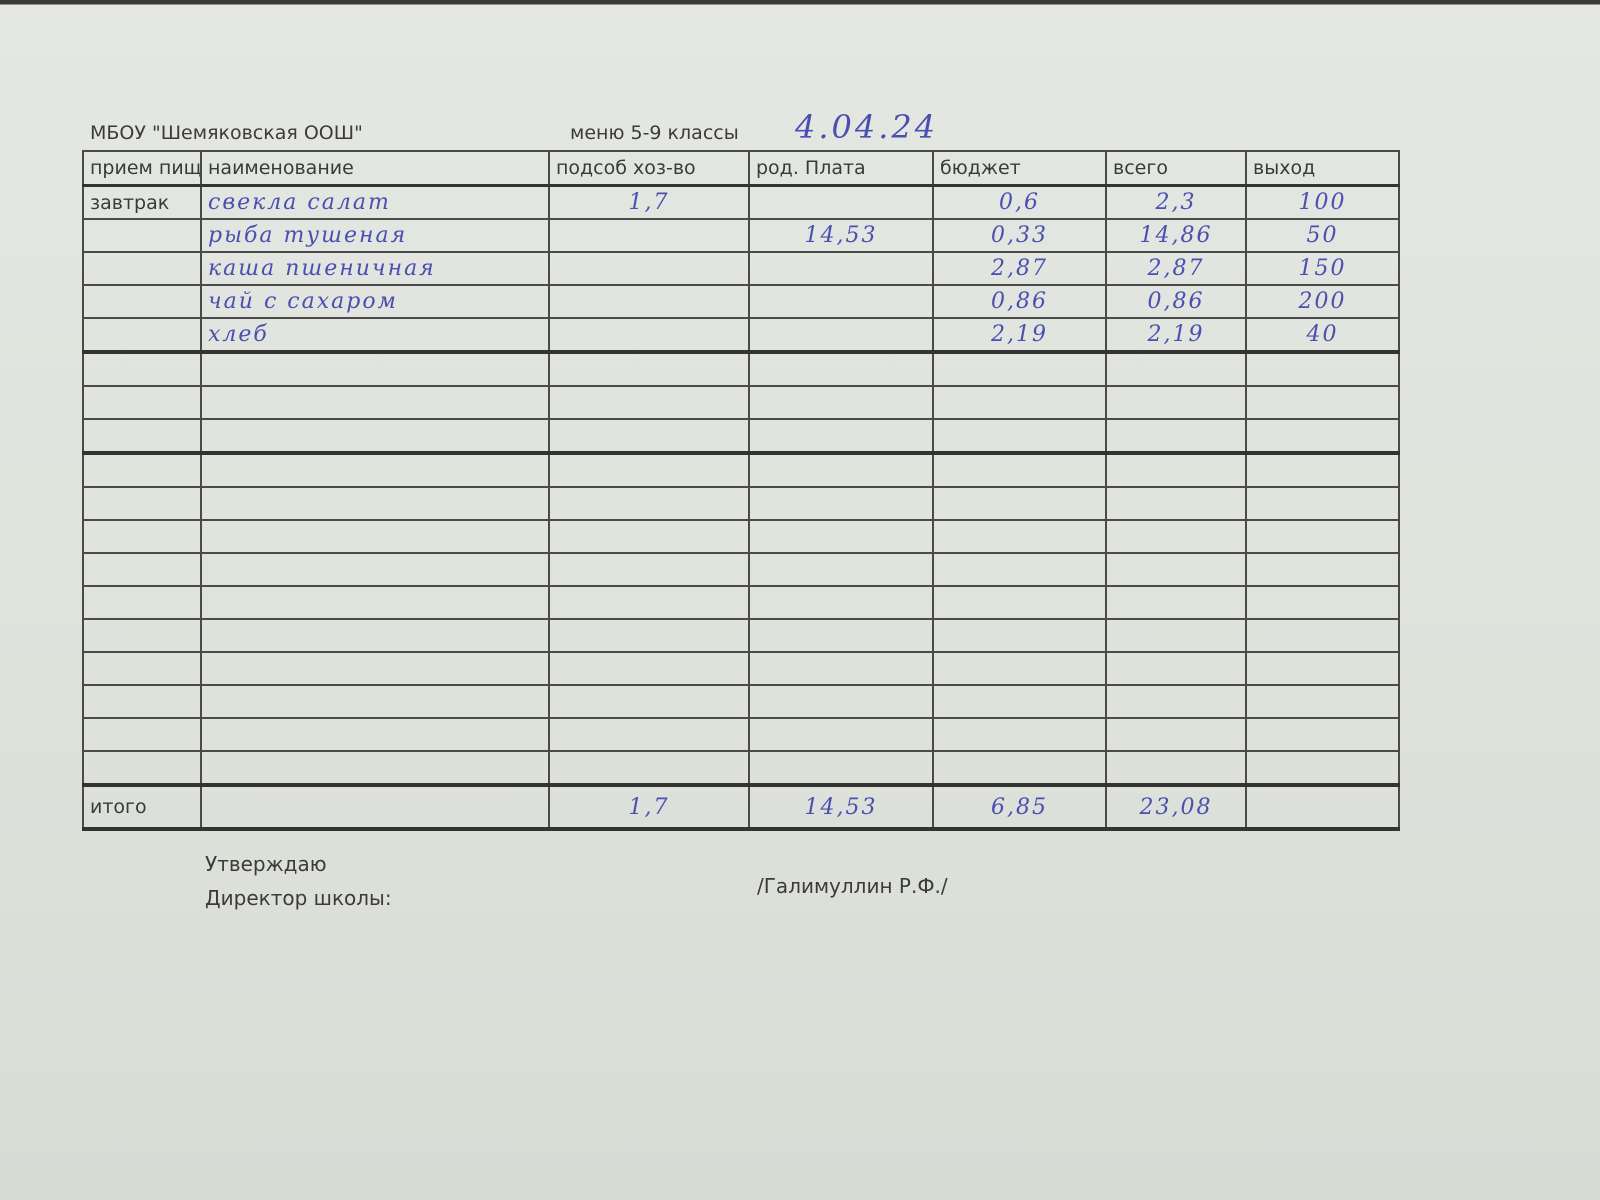 The image size is (1600, 1200). Describe the element at coordinates (741, 335) in the screenshot. I see `table-row: хлеб 2,19 2,19 40` at that location.